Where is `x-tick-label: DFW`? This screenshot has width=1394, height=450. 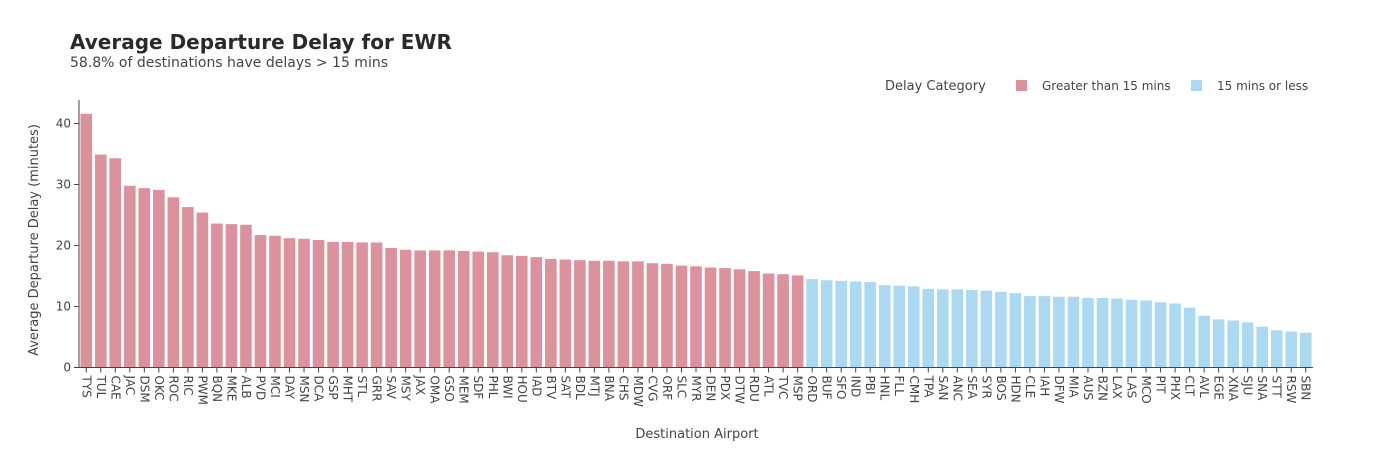
x-tick-label: DFW is located at coordinates (1059, 390).